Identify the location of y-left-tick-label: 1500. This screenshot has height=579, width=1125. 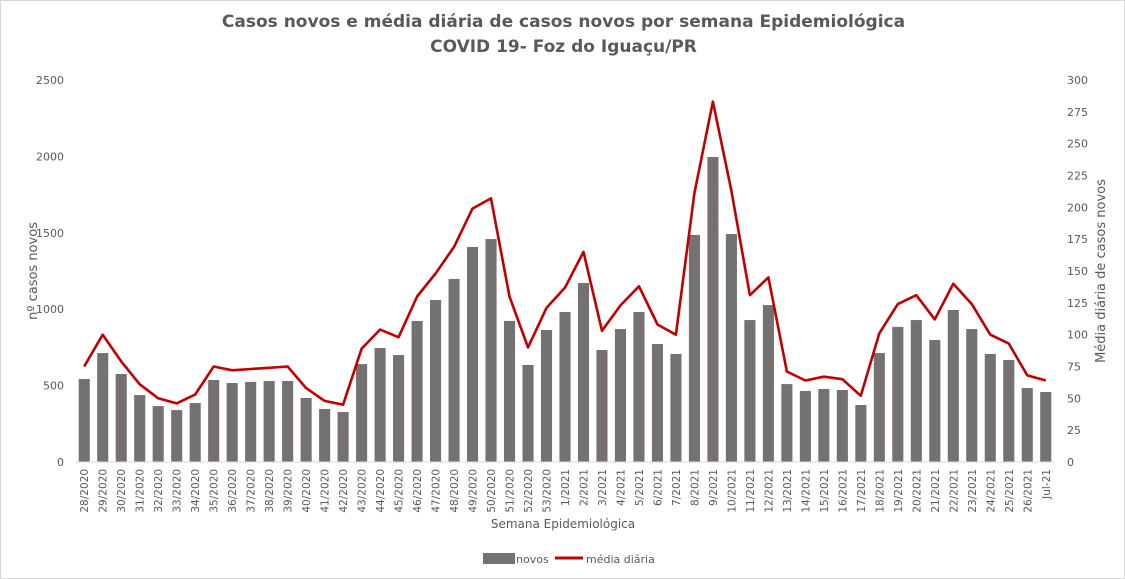
(50, 233).